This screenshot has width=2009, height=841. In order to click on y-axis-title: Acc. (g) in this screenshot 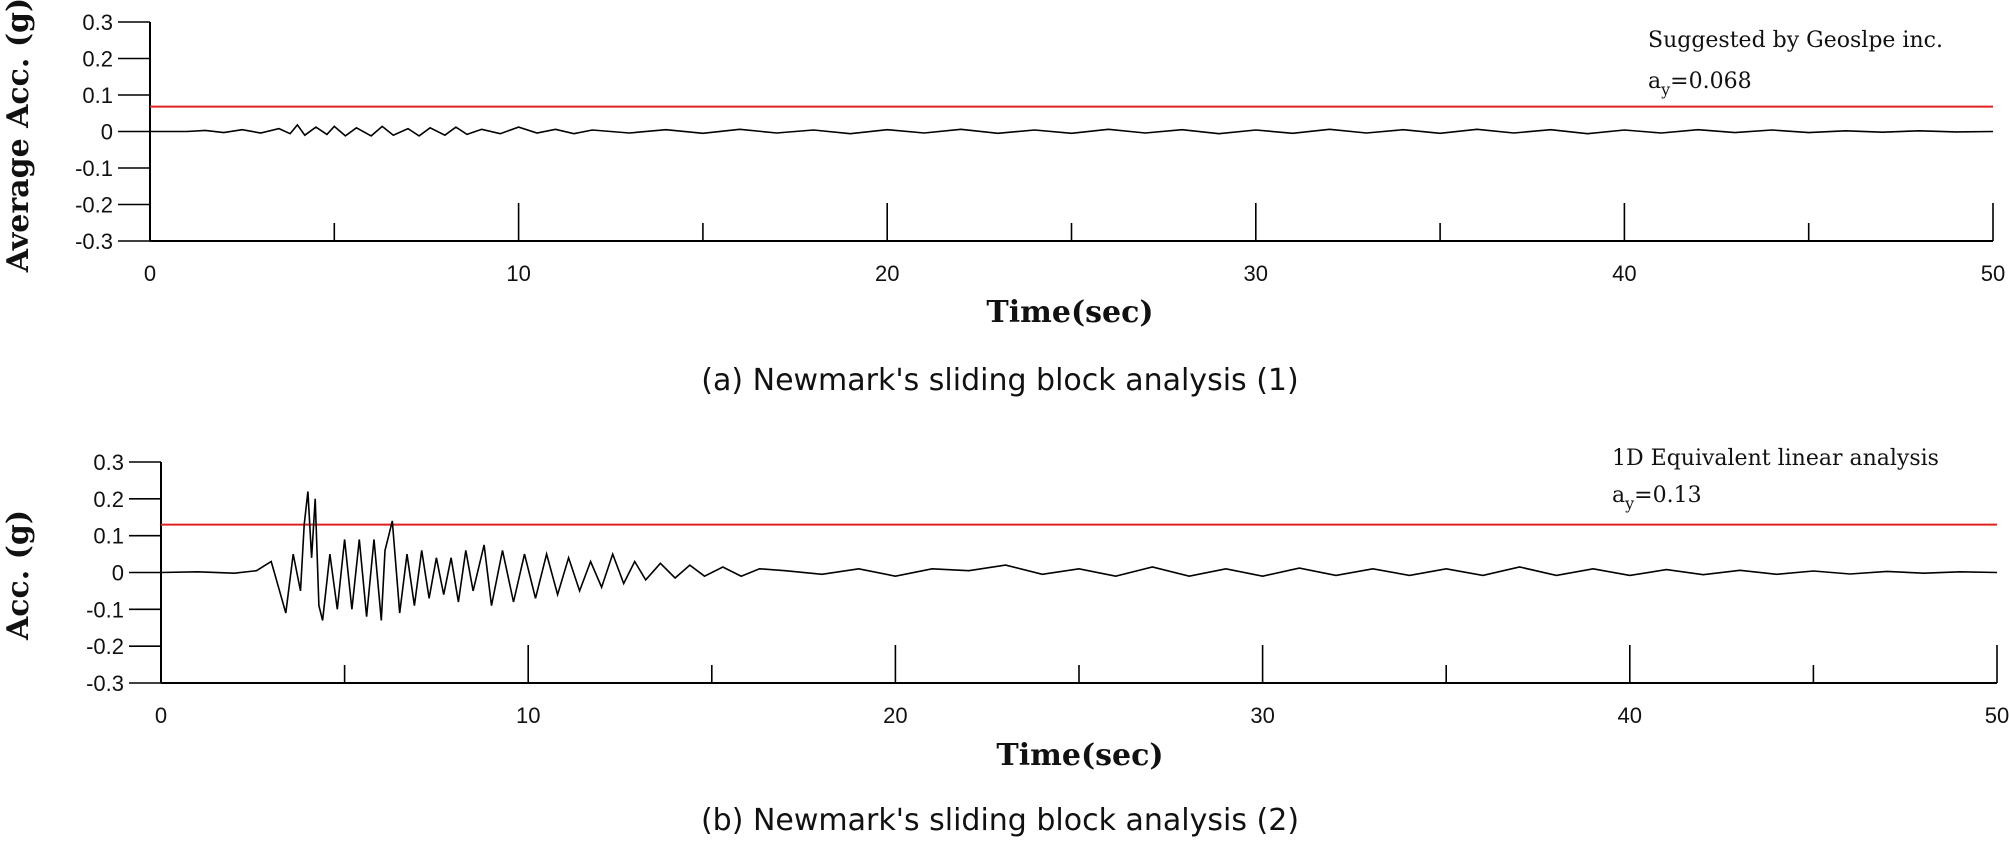, I will do `click(18, 575)`.